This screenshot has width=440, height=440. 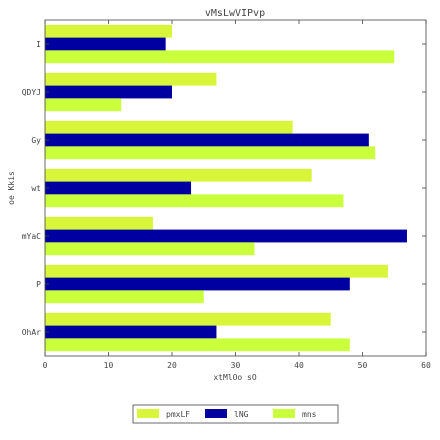 I want to click on bar-pmxLF-mYaC, so click(x=99, y=223).